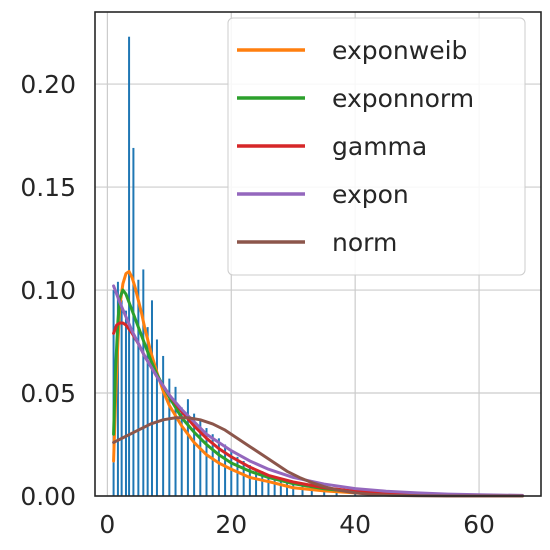 This screenshot has width=550, height=550. I want to click on y-tick-label: 0.10, so click(48, 290).